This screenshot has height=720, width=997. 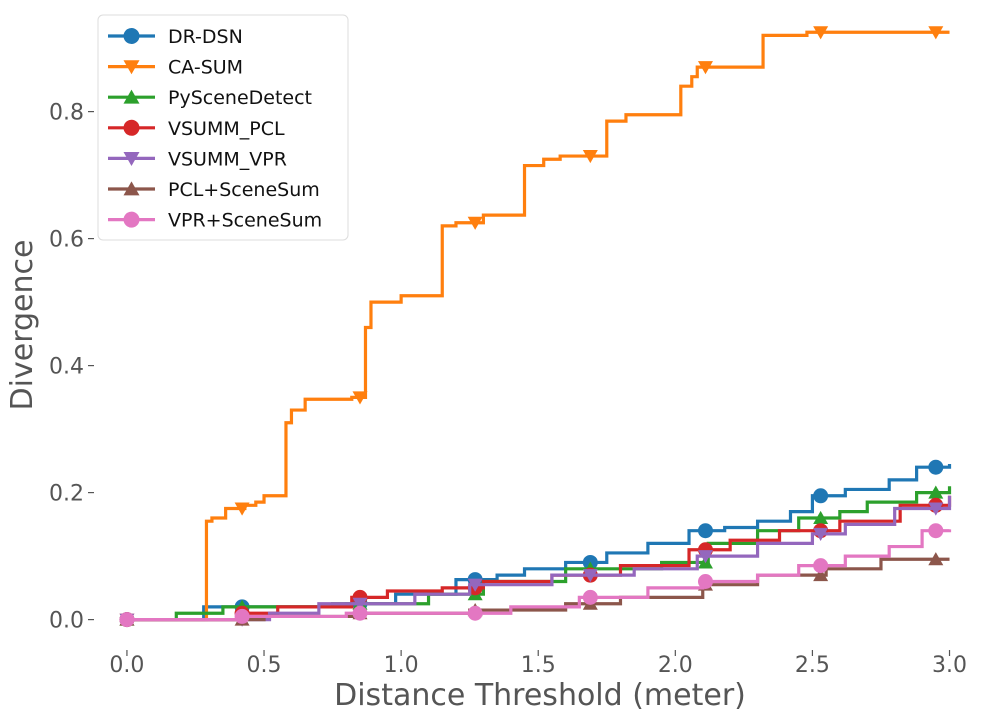 I want to click on y-tick-label: 0.2, so click(x=66, y=494).